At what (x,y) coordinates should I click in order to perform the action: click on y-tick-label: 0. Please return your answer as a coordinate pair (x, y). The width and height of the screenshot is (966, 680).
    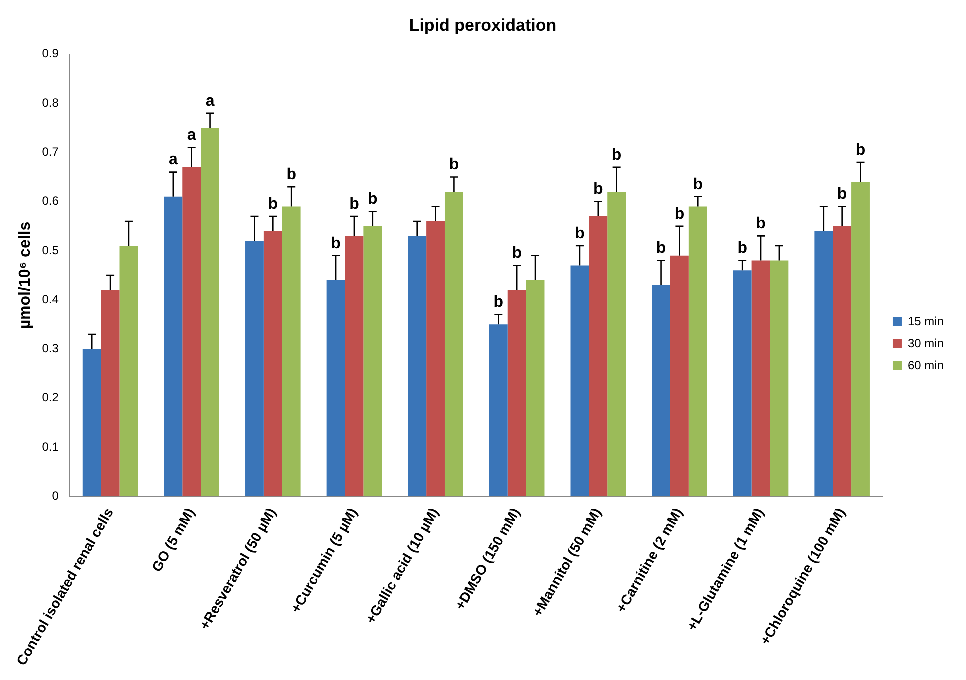
    Looking at the image, I should click on (56, 495).